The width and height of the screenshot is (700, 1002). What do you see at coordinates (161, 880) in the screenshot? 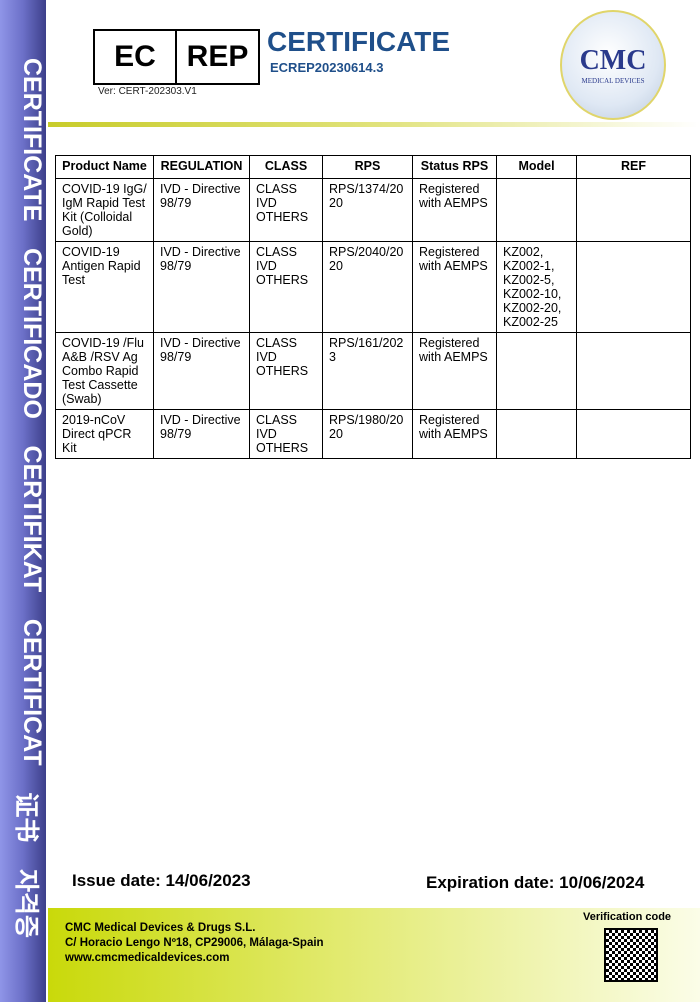
I see `issue-date: Issue date: 14/06/2023` at bounding box center [161, 880].